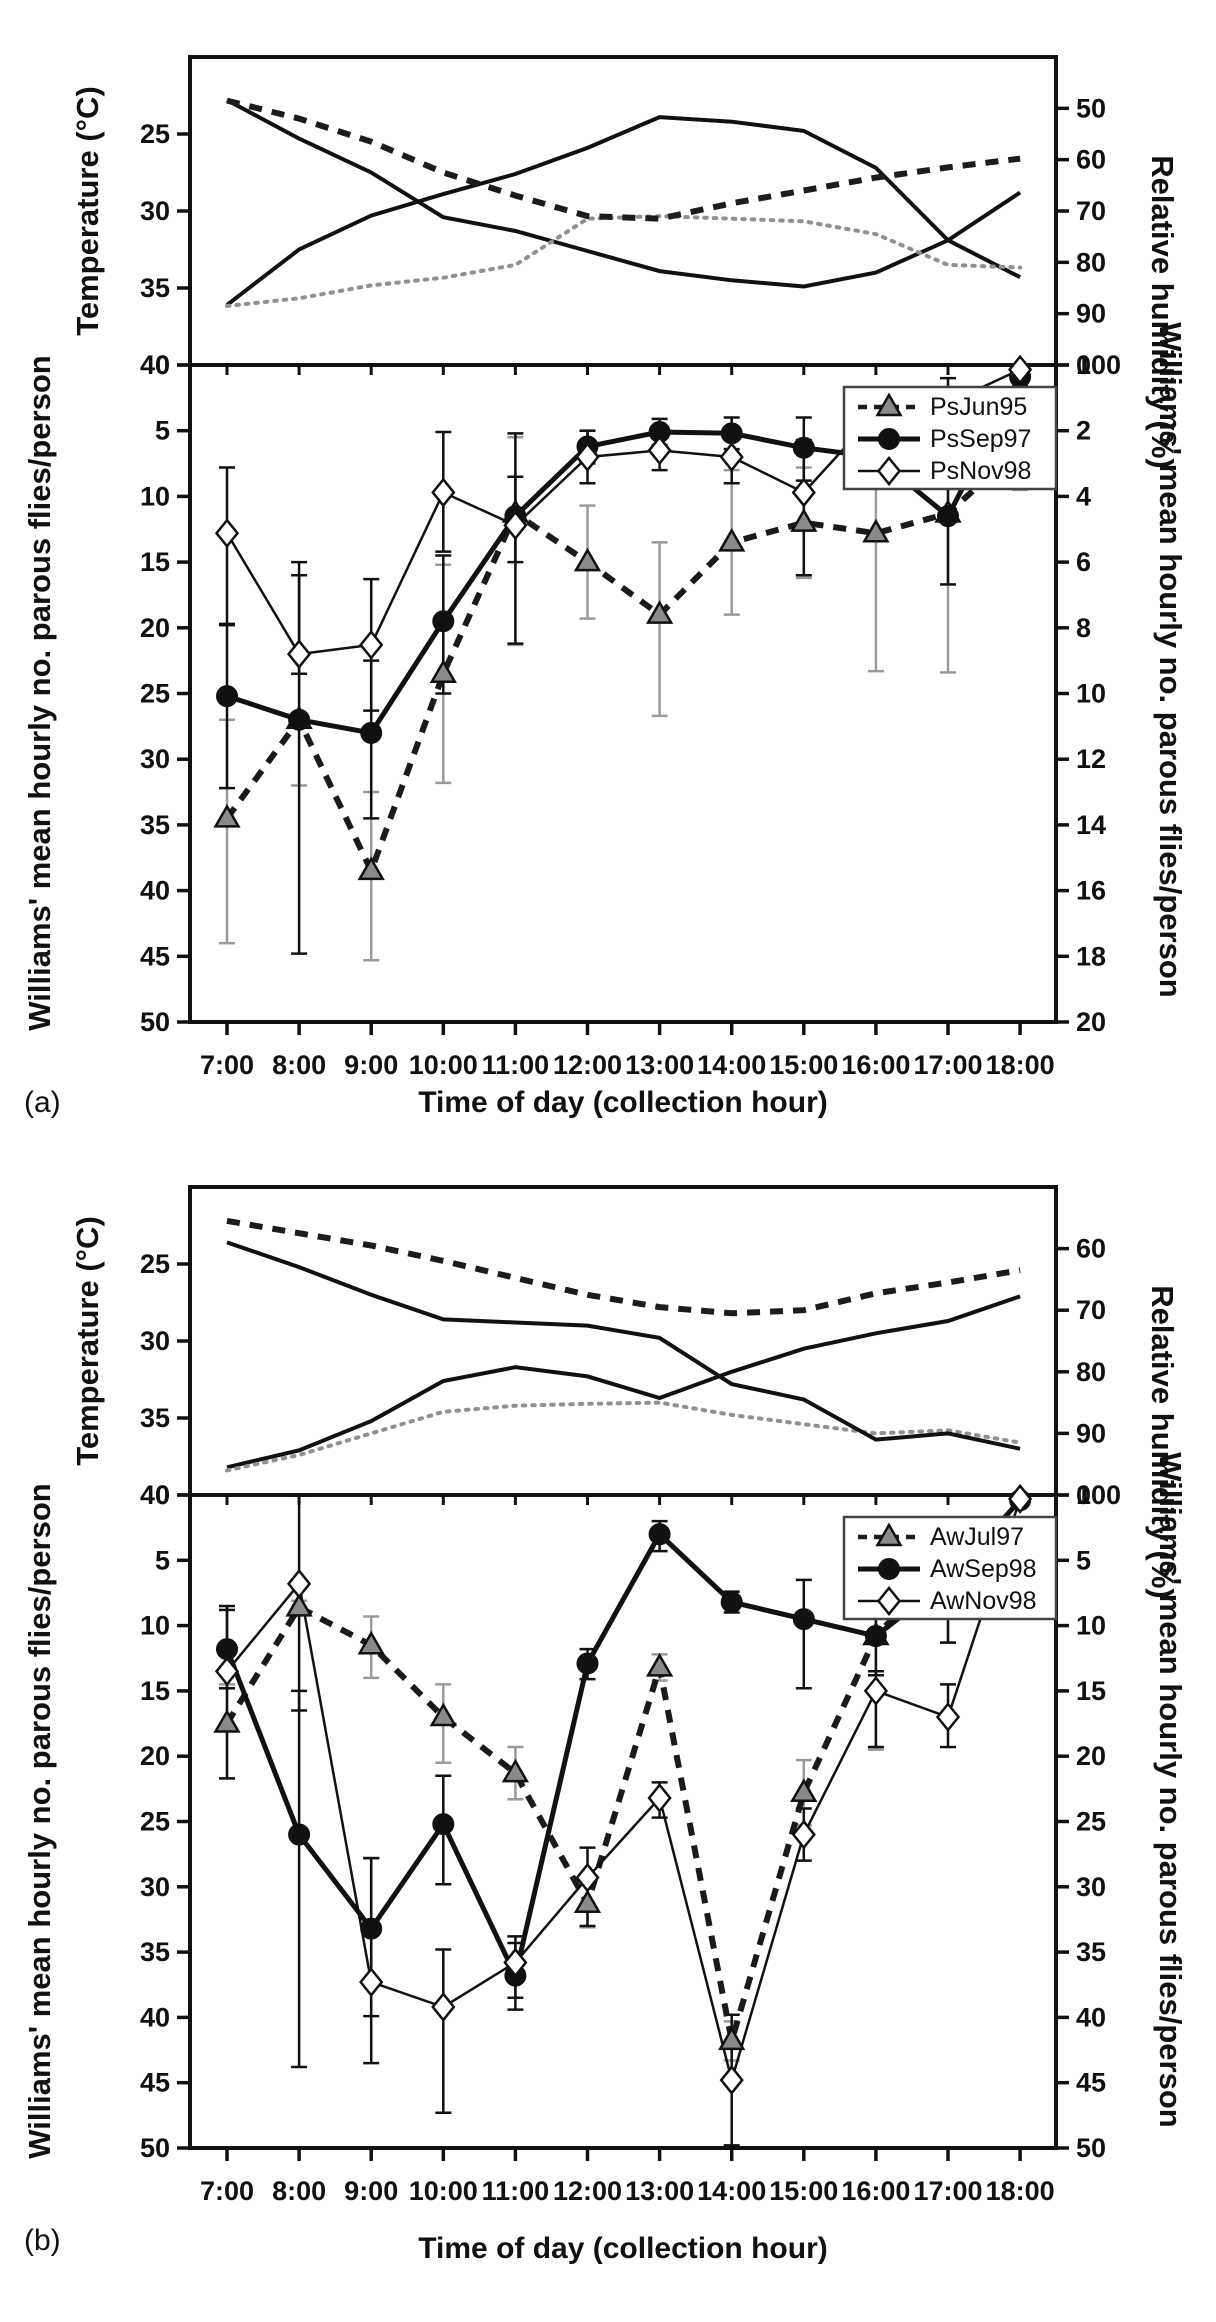  What do you see at coordinates (978, 407) in the screenshot?
I see `legend-label: PsJun95` at bounding box center [978, 407].